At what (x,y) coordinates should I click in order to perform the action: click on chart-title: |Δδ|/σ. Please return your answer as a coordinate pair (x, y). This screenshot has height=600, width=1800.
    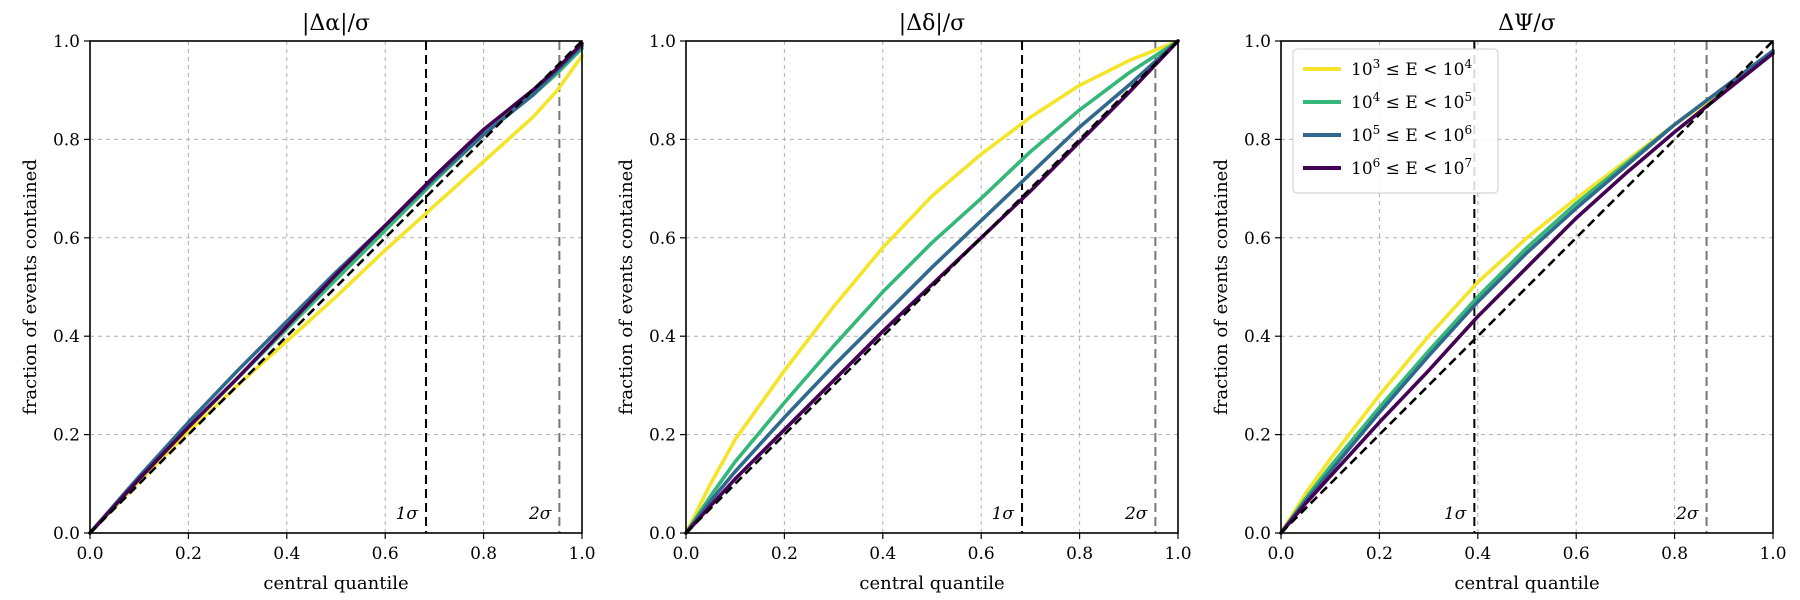
    Looking at the image, I should click on (932, 23).